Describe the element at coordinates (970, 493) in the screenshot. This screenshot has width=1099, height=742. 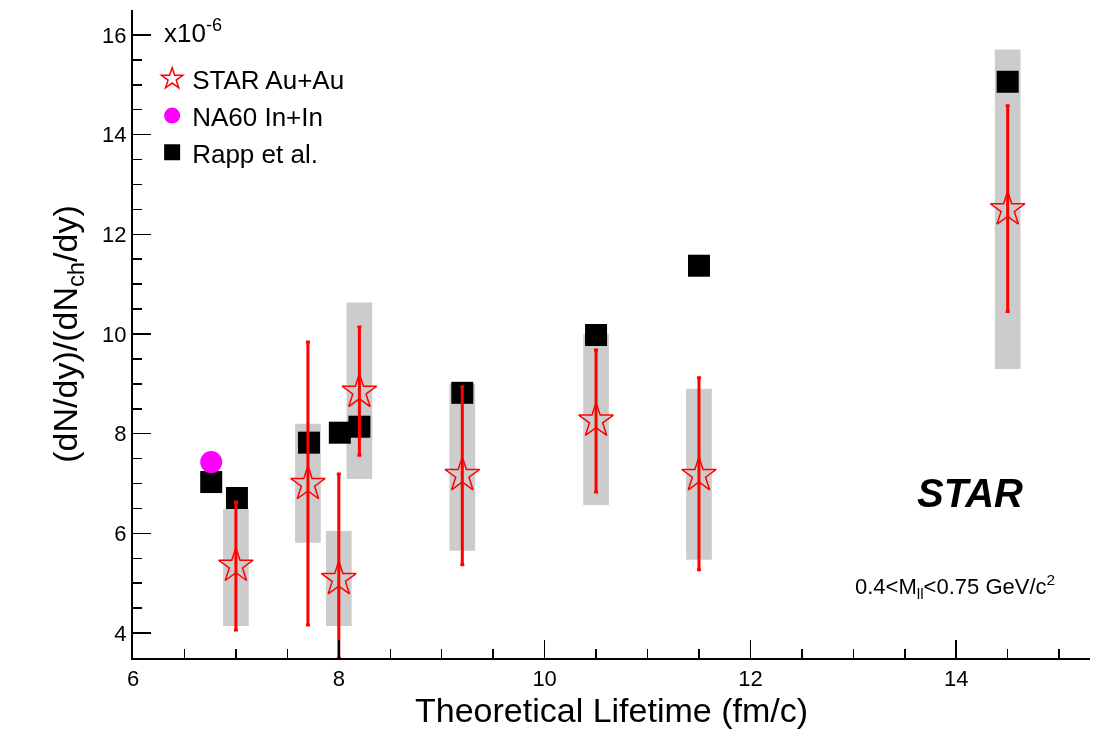
I see `annotation: STAR` at that location.